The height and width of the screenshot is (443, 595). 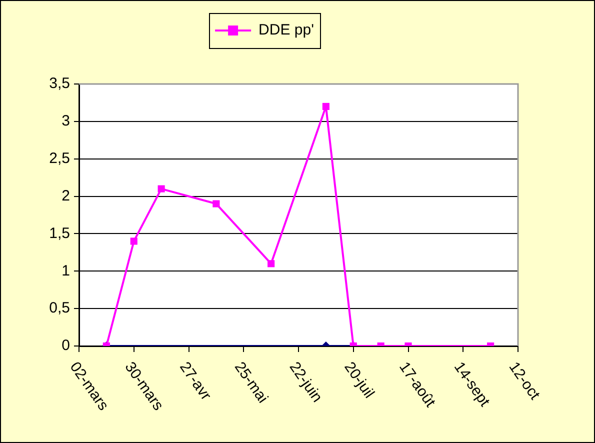 What do you see at coordinates (66, 195) in the screenshot?
I see `y-tick-label: 2` at bounding box center [66, 195].